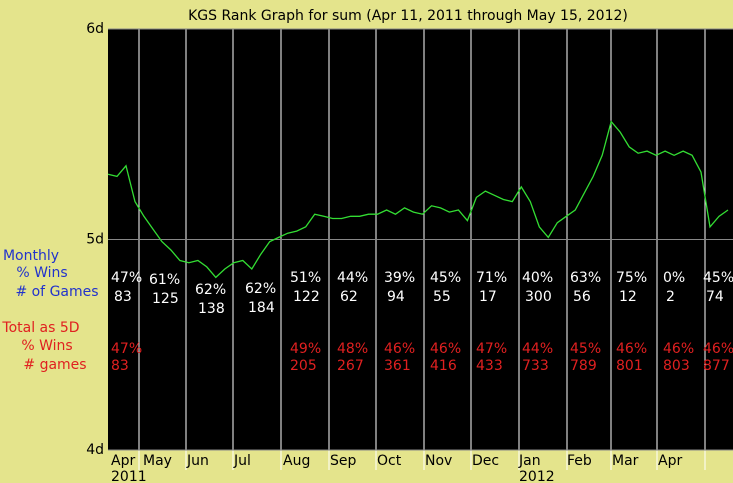  Describe the element at coordinates (715, 297) in the screenshot. I see `monthly-games: 74` at that location.